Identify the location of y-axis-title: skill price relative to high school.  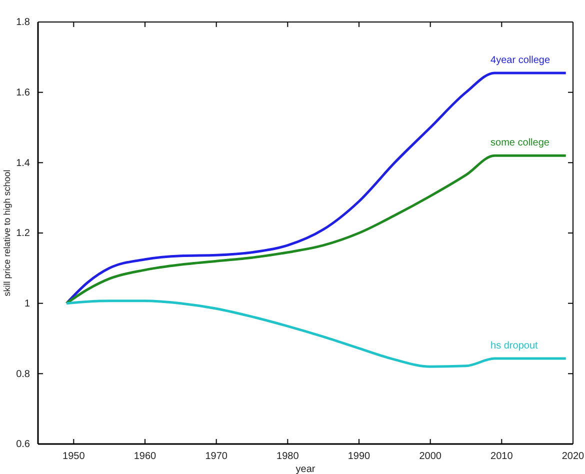
(7, 233).